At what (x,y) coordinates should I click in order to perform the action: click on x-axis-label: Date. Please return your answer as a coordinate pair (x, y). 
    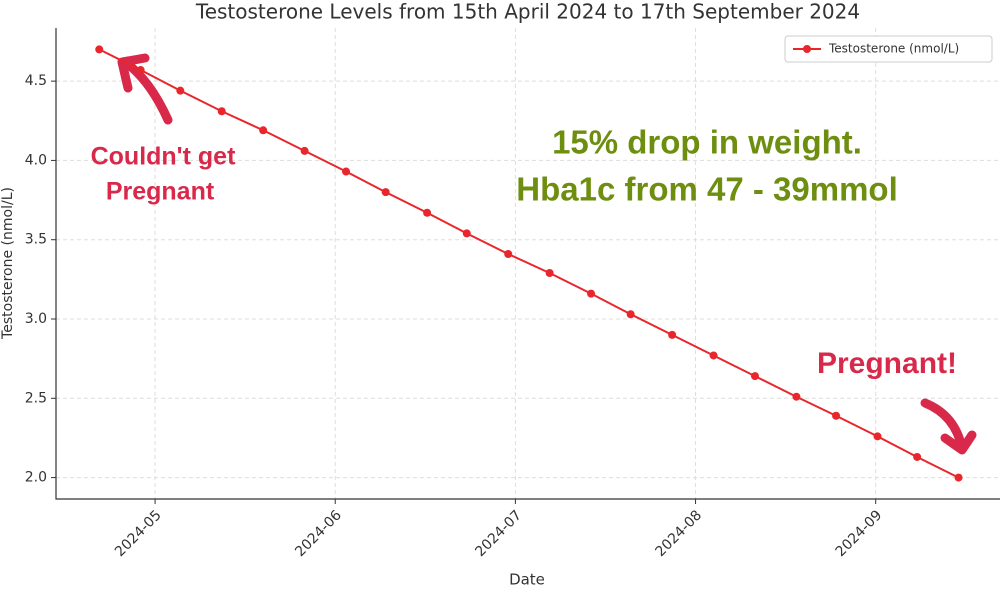
    Looking at the image, I should click on (527, 580).